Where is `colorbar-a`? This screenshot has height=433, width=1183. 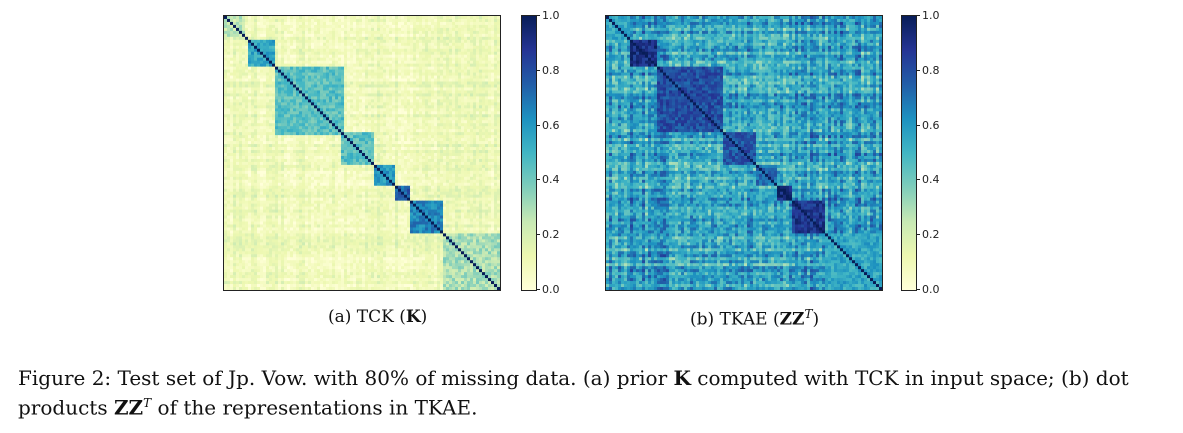
colorbar-a is located at coordinates (529, 153).